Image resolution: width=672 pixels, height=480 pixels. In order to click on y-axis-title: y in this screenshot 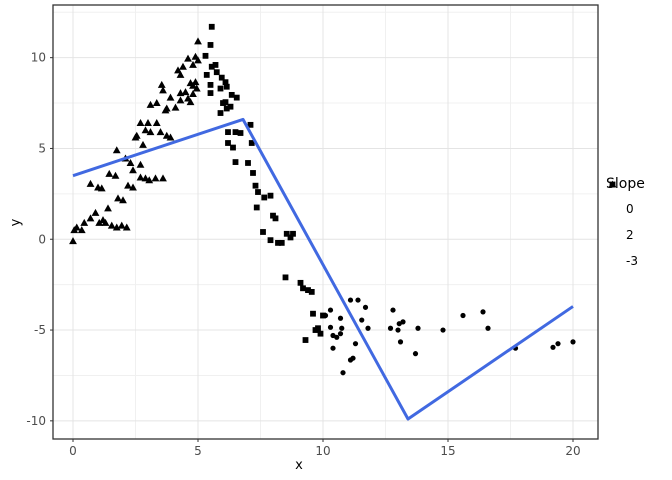, I will do `click(16, 222)`.